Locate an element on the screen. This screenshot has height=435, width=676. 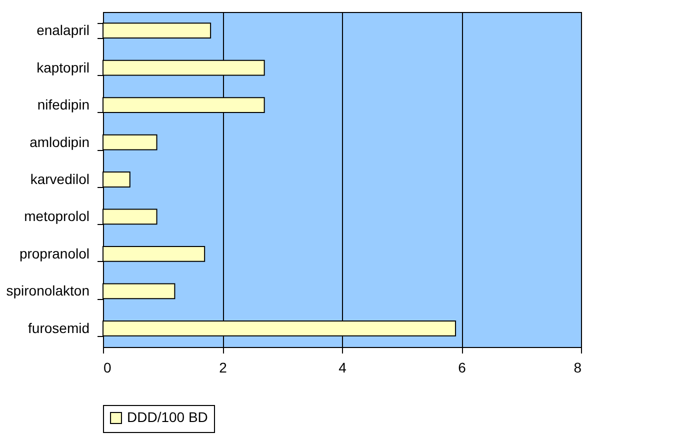
x-tick-label: 2 is located at coordinates (223, 368).